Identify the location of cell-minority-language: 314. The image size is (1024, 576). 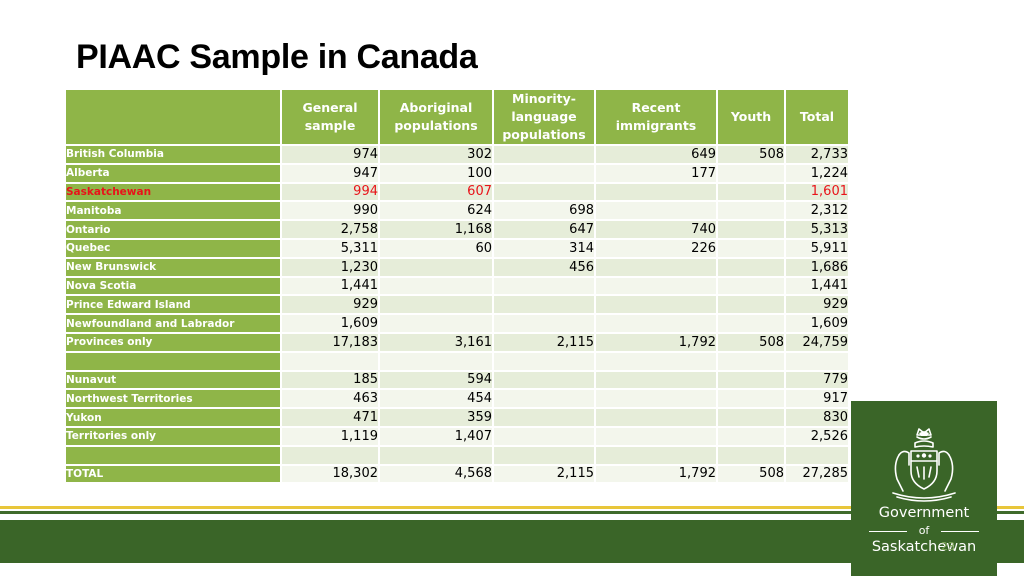
(544, 248).